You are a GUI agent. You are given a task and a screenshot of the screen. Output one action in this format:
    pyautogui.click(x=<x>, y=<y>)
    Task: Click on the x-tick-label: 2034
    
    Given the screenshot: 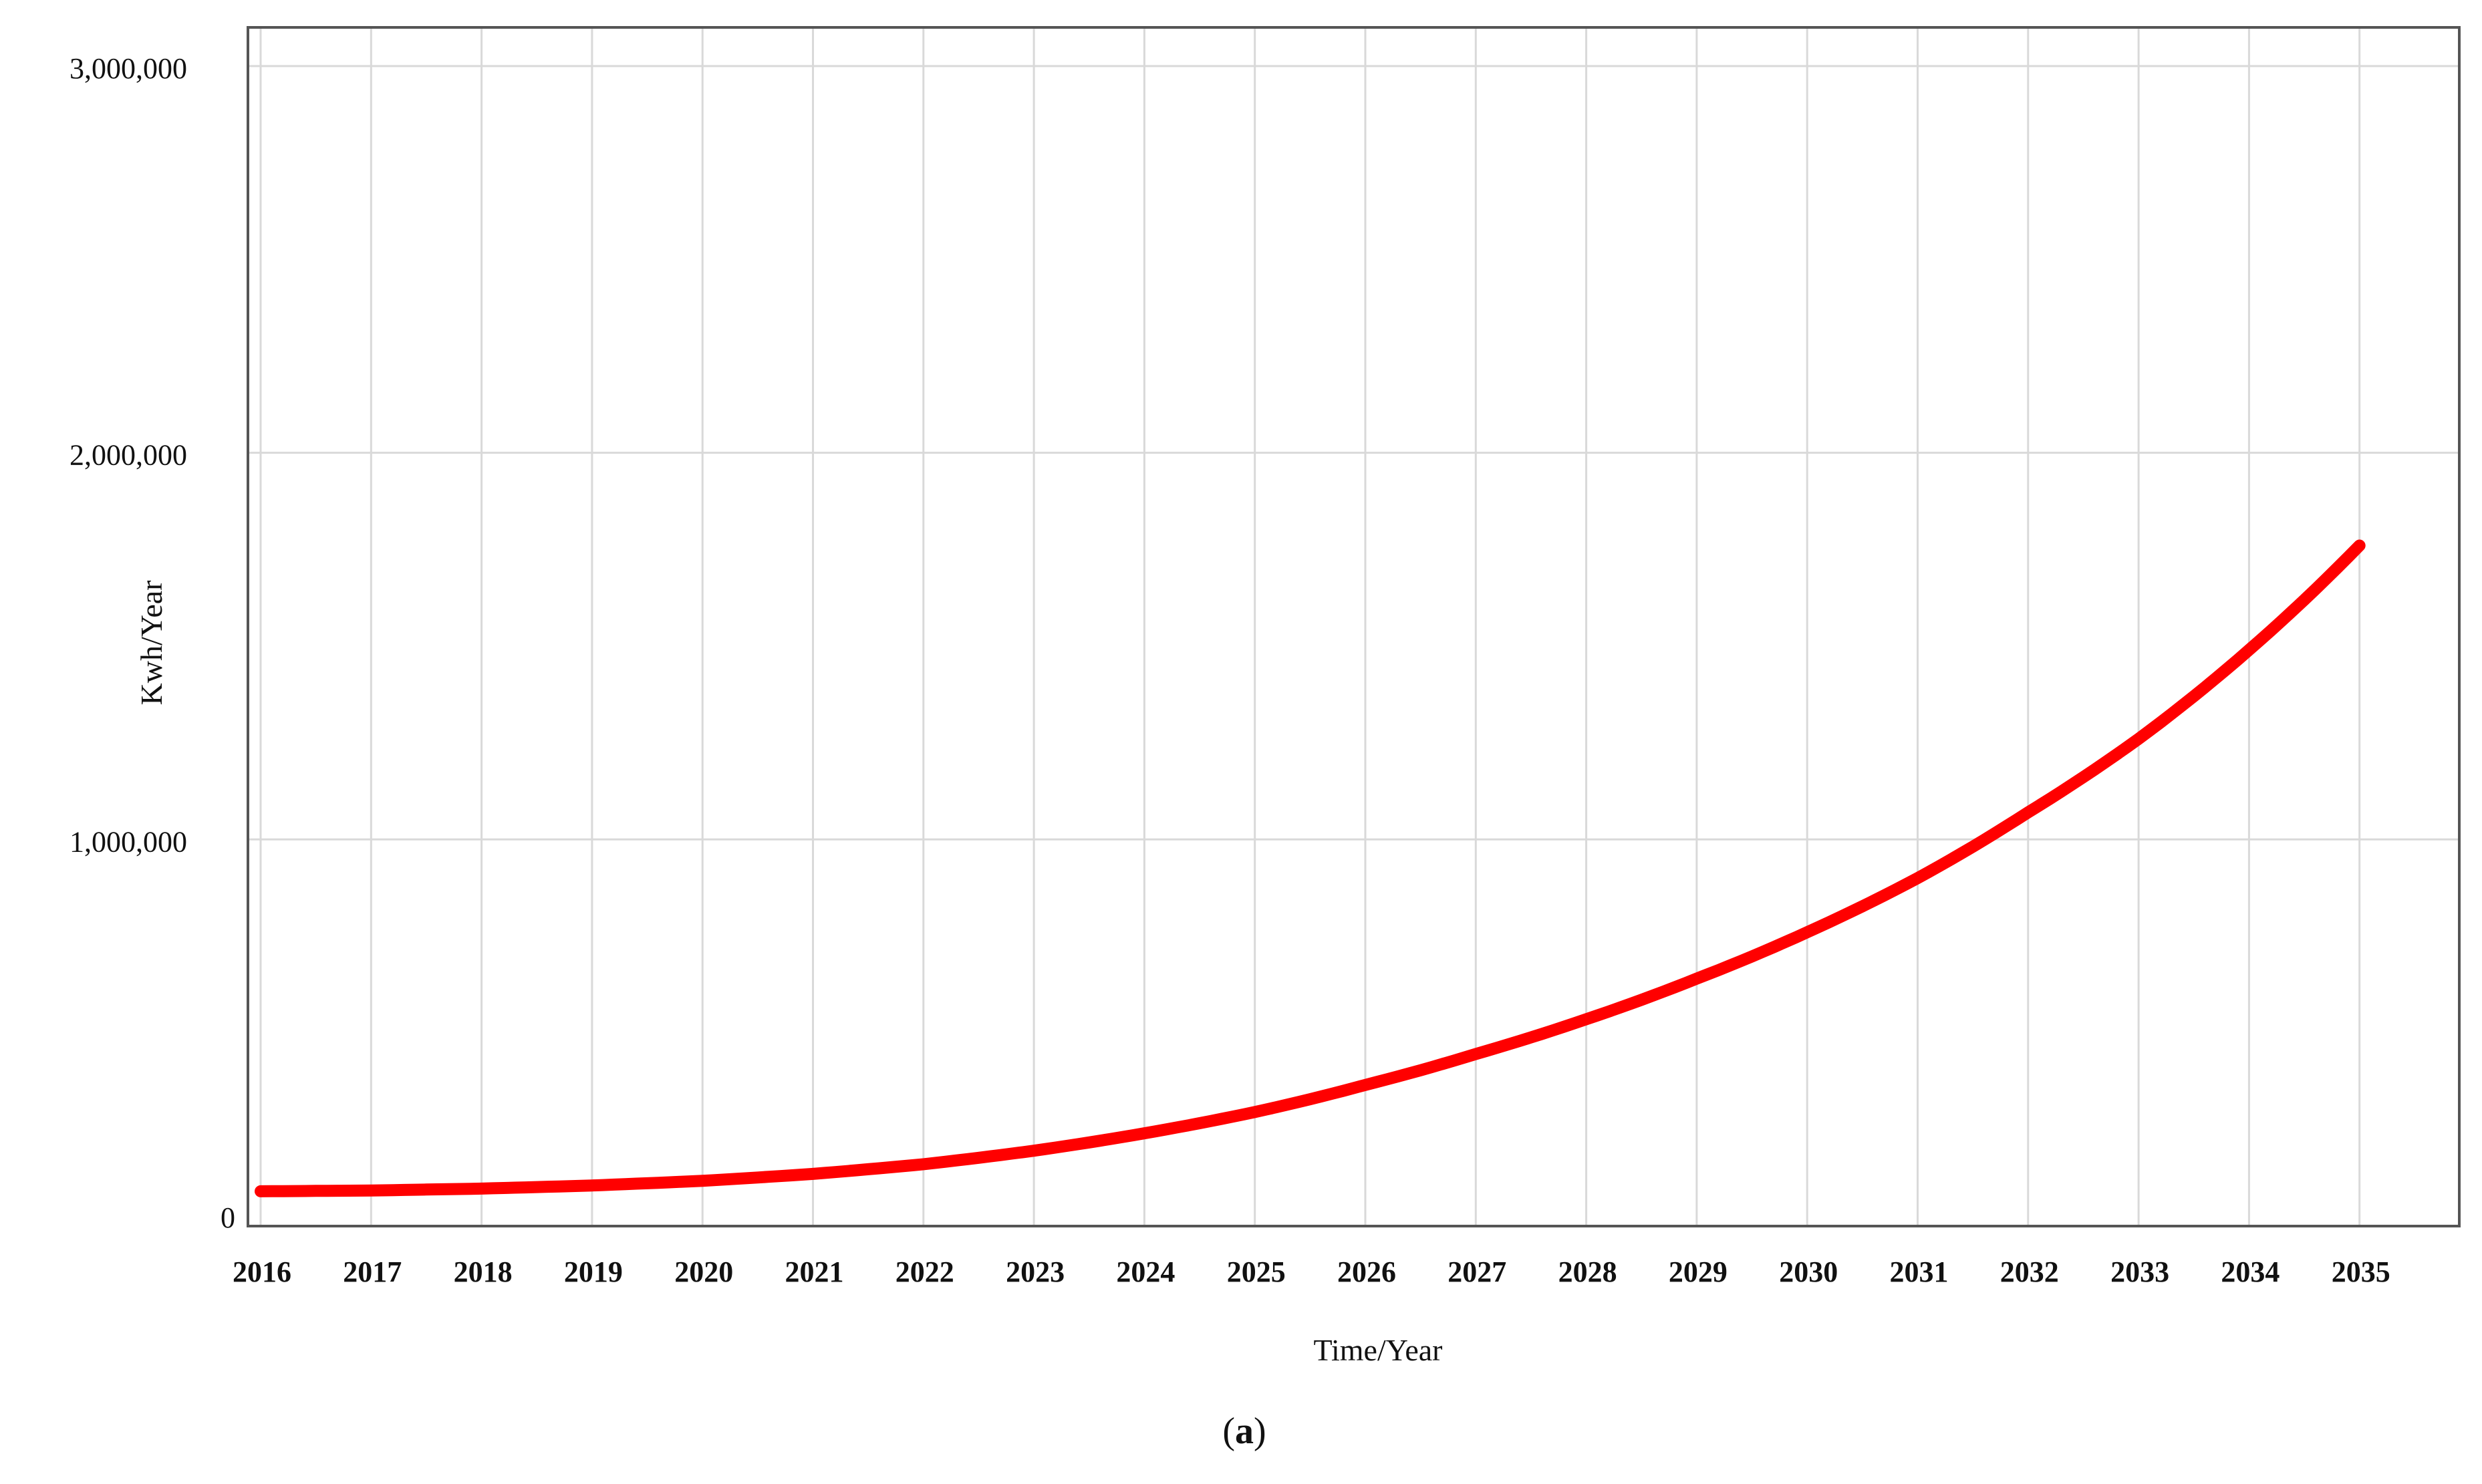 What is the action you would take?
    pyautogui.click(x=2250, y=1272)
    